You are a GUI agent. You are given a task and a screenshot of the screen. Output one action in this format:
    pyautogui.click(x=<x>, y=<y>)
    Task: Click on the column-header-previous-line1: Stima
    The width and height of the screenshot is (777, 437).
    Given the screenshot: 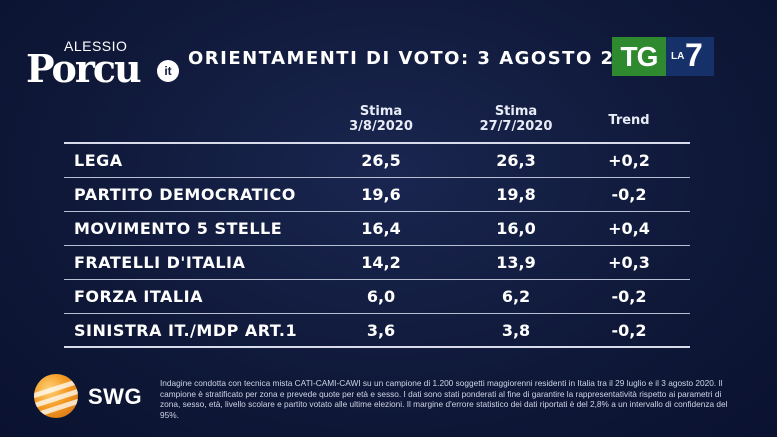 What is the action you would take?
    pyautogui.click(x=516, y=111)
    